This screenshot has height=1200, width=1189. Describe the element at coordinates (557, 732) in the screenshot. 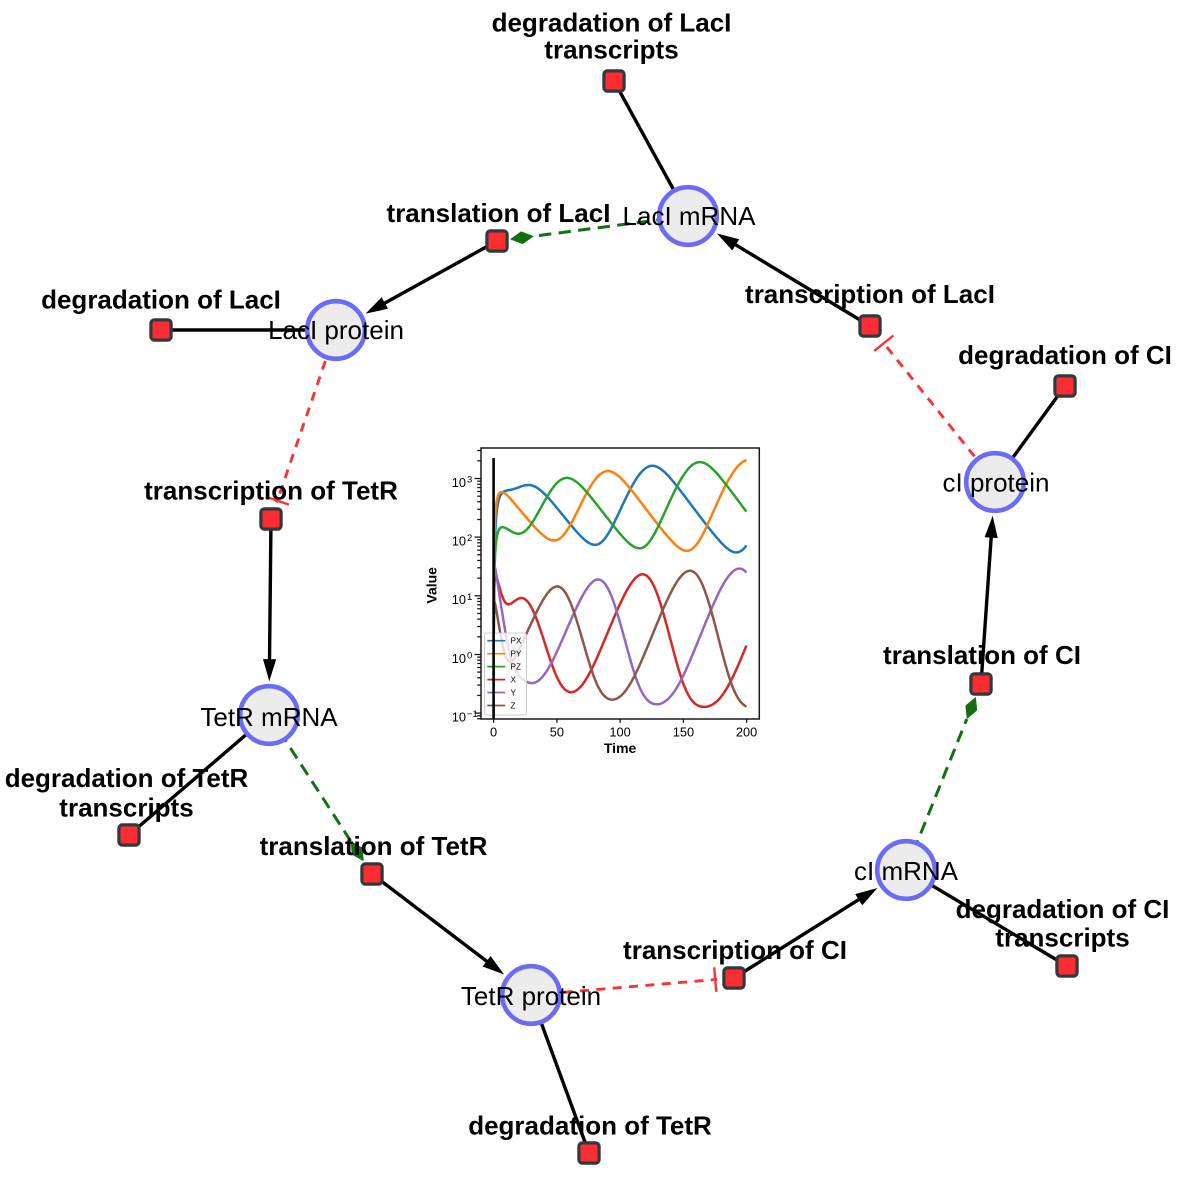

I see `svg-text: 50` at that location.